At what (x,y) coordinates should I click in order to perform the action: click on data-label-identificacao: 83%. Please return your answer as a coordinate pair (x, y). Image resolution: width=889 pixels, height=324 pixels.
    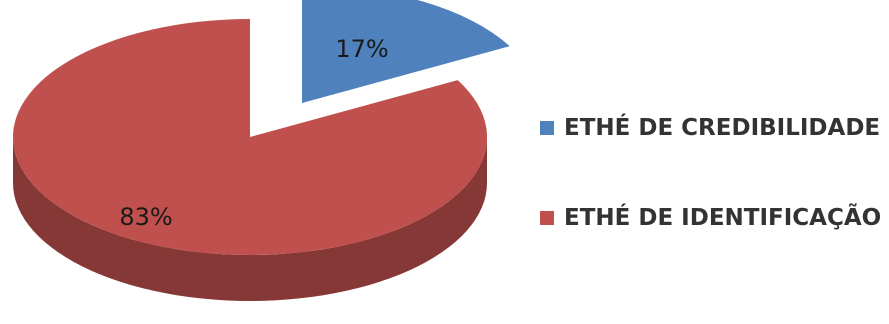
    Looking at the image, I should click on (145, 217).